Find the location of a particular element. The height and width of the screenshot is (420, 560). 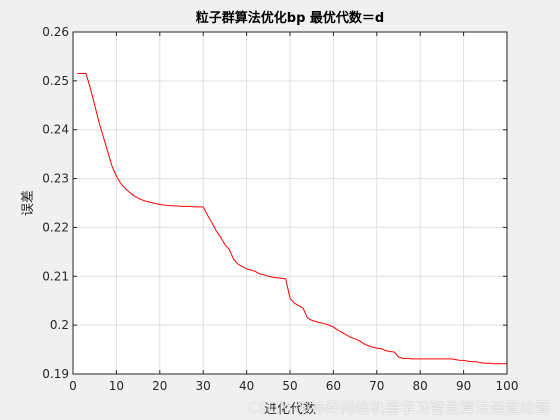

y-tick-label: 0.25 is located at coordinates (55, 81).